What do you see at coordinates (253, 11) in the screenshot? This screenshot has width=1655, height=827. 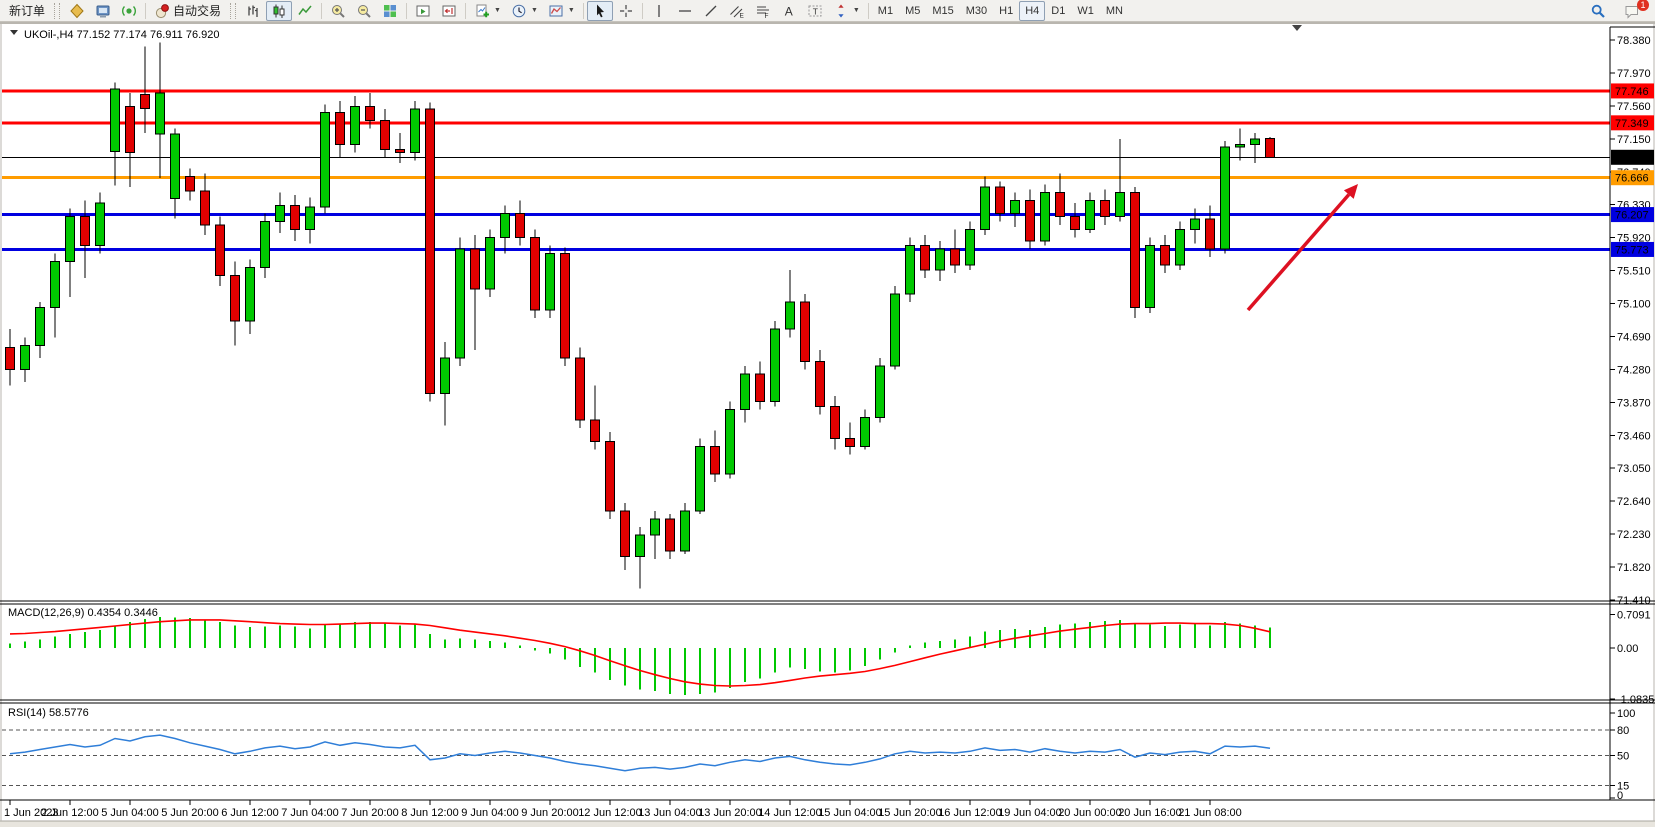 I see `bar-chart-icon` at bounding box center [253, 11].